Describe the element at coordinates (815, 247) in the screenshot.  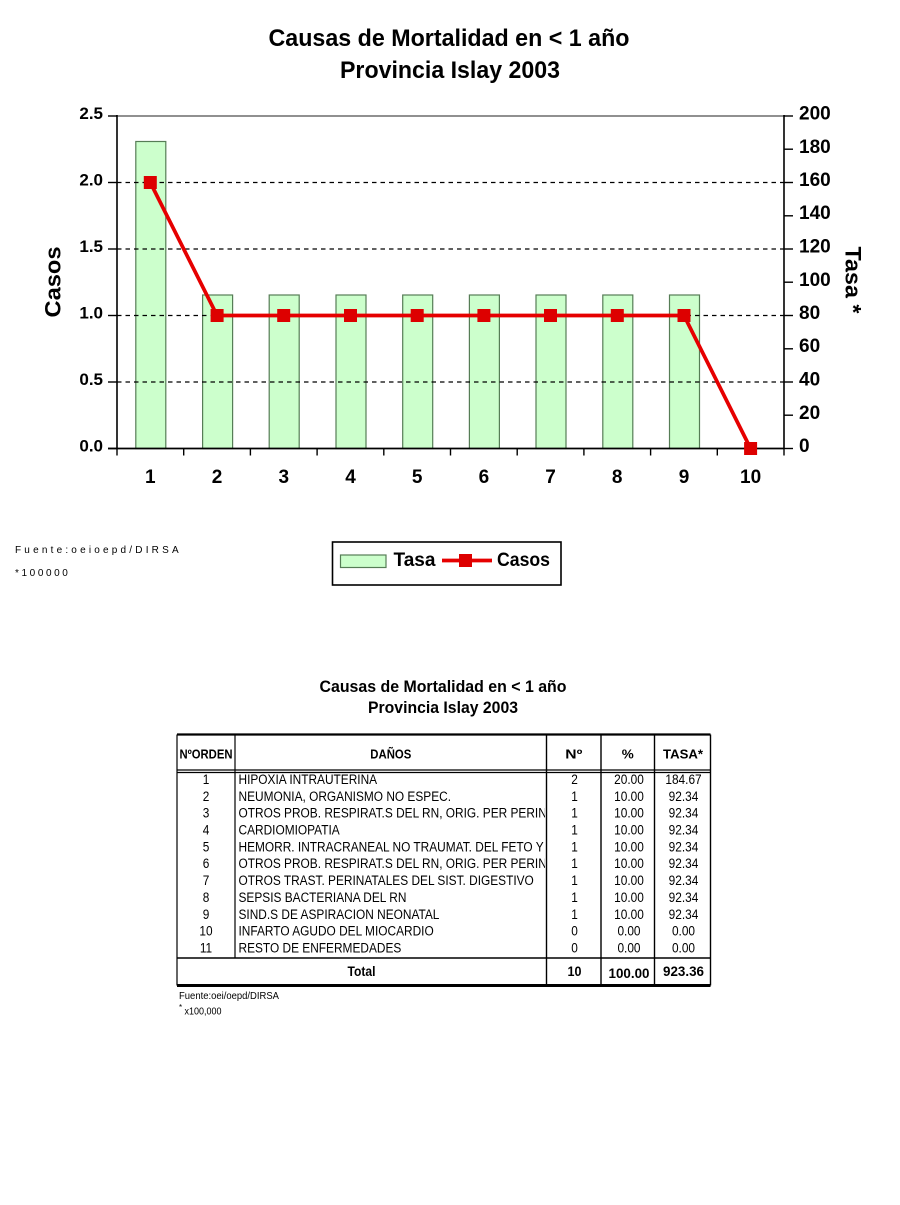
I see `svg-text: 120` at that location.